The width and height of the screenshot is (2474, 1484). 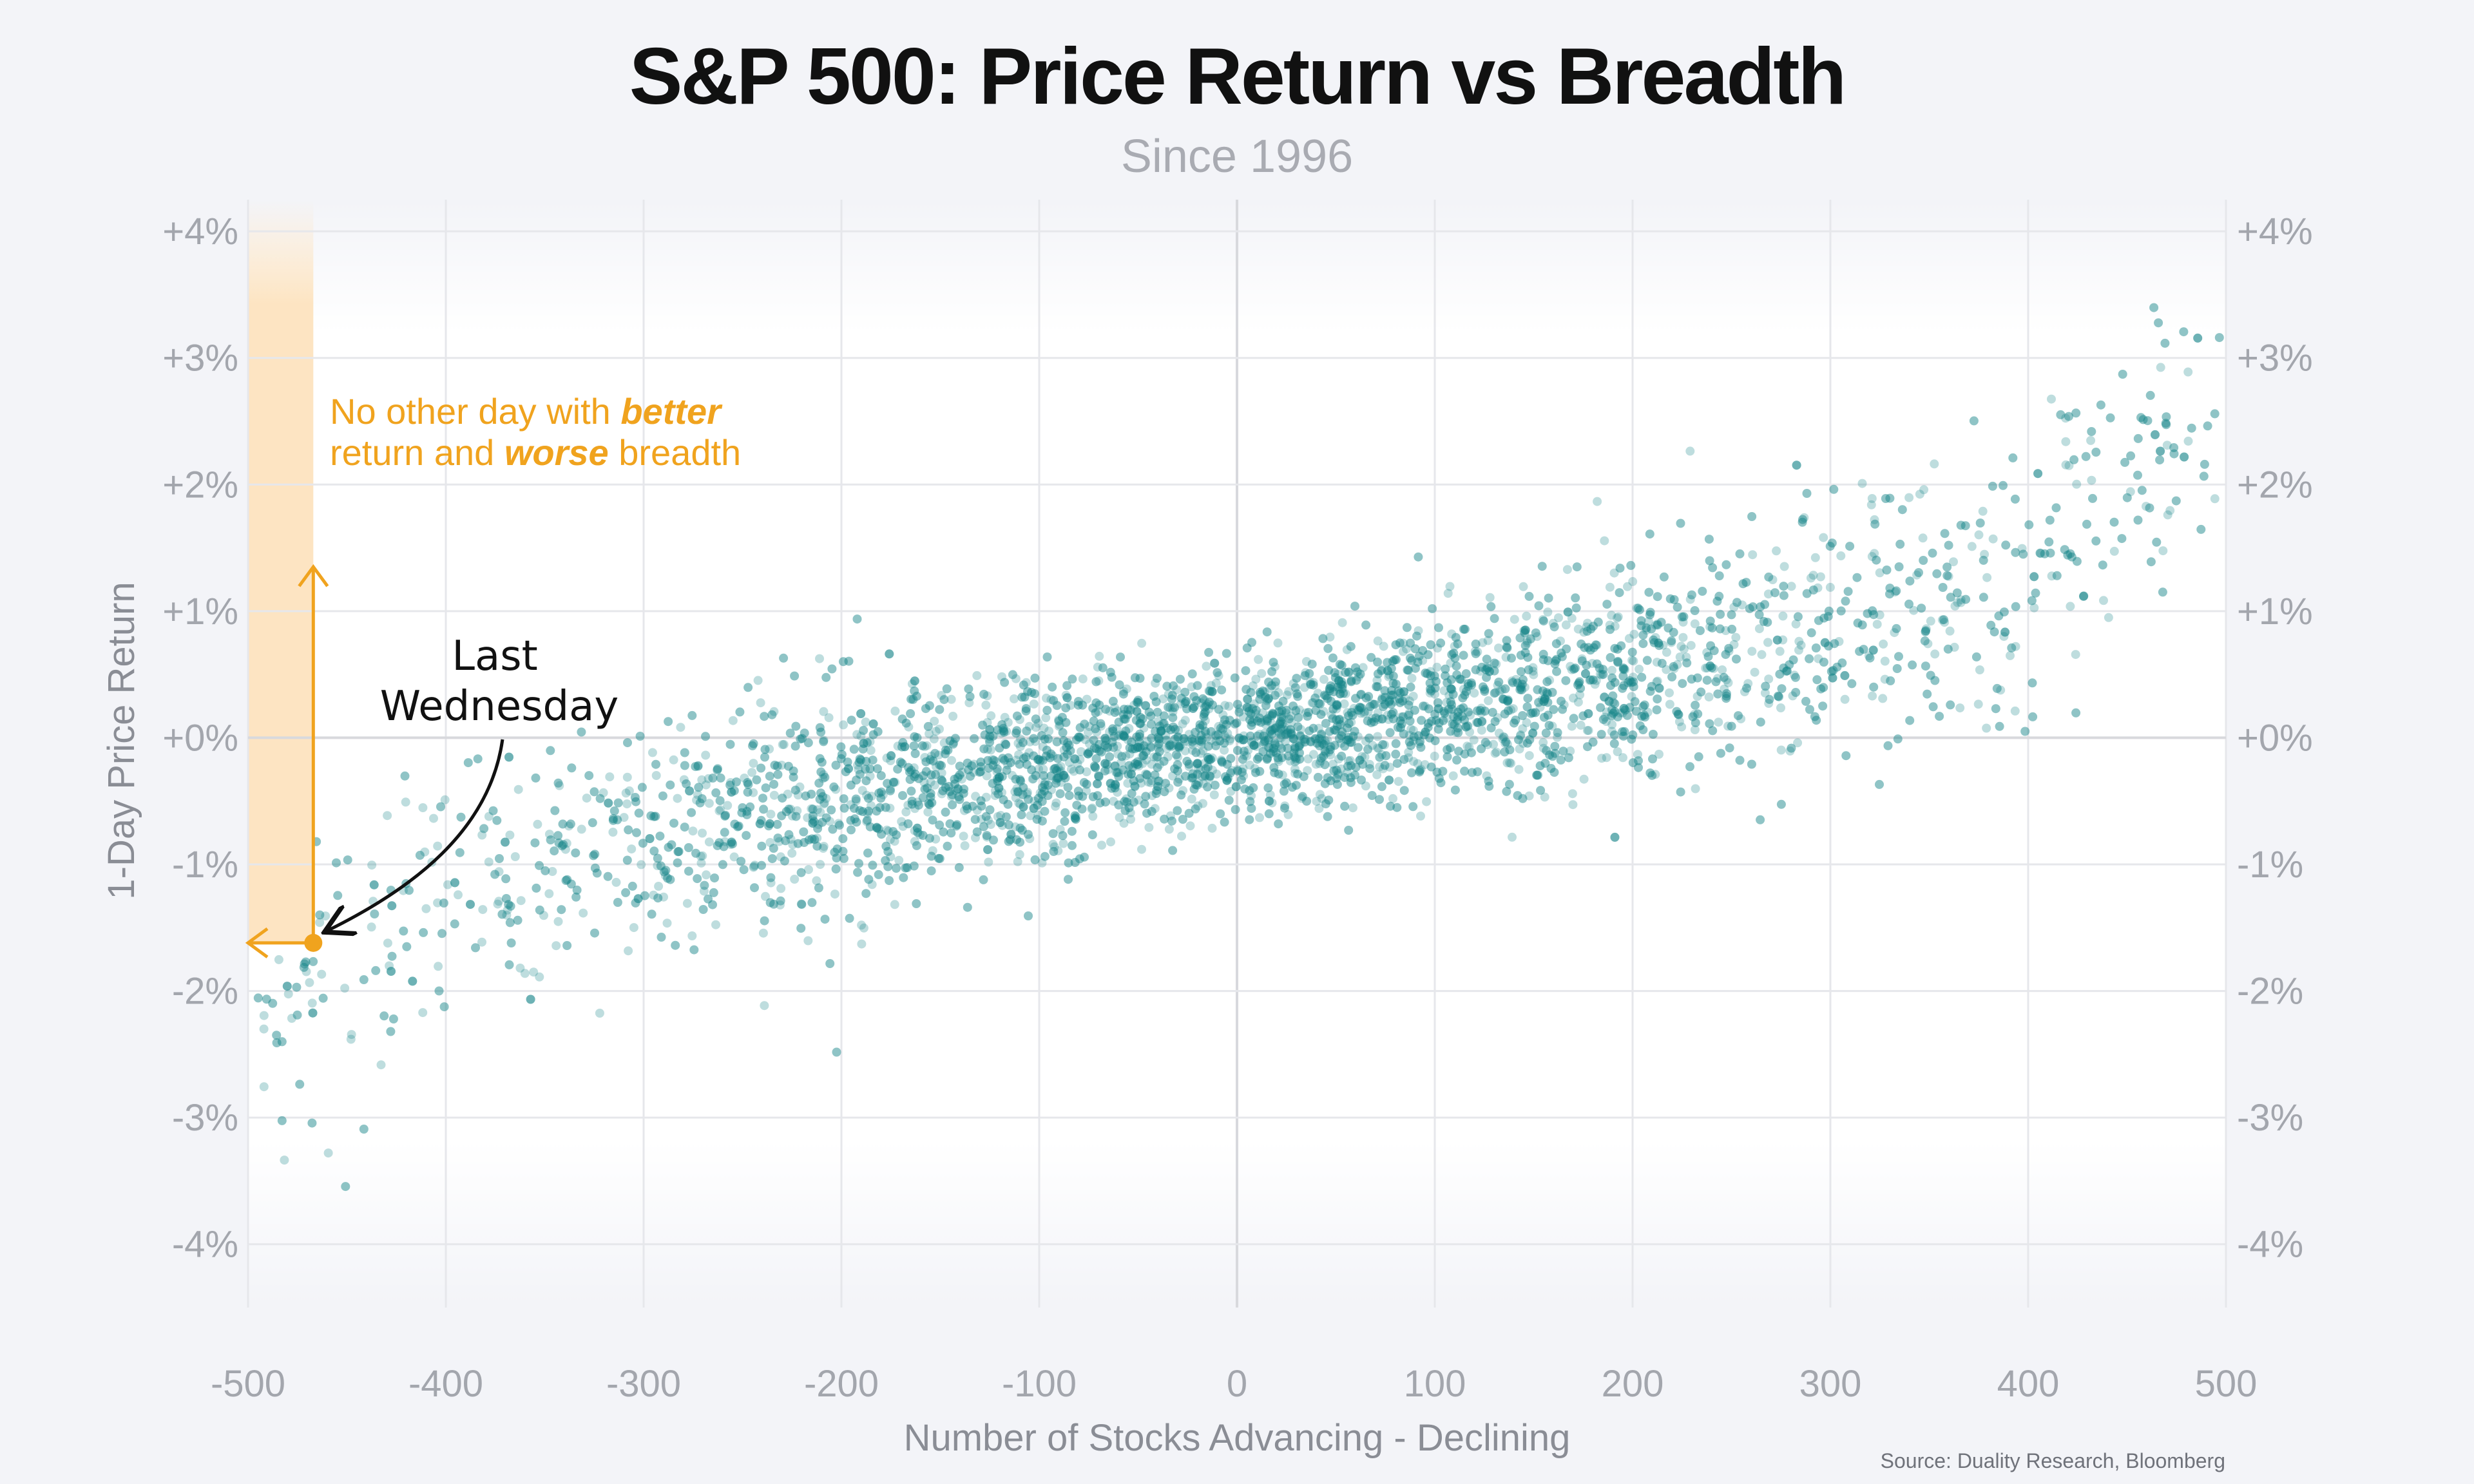 I want to click on chart-subtitle: Since 1996, so click(x=1237, y=156).